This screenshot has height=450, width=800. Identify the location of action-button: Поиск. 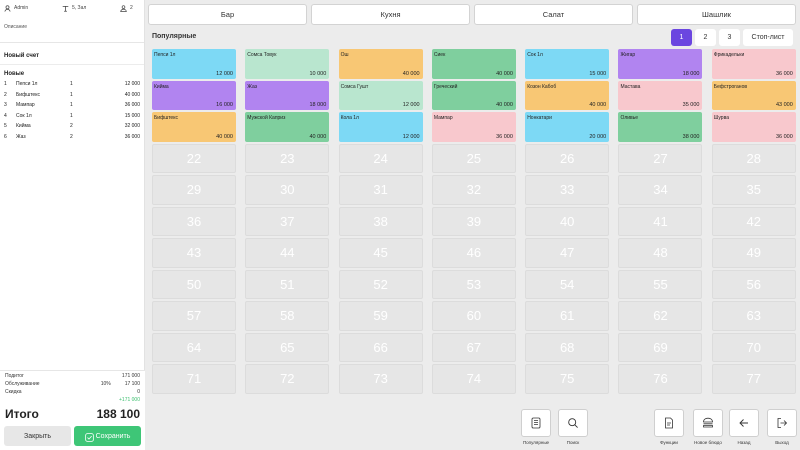
(573, 427).